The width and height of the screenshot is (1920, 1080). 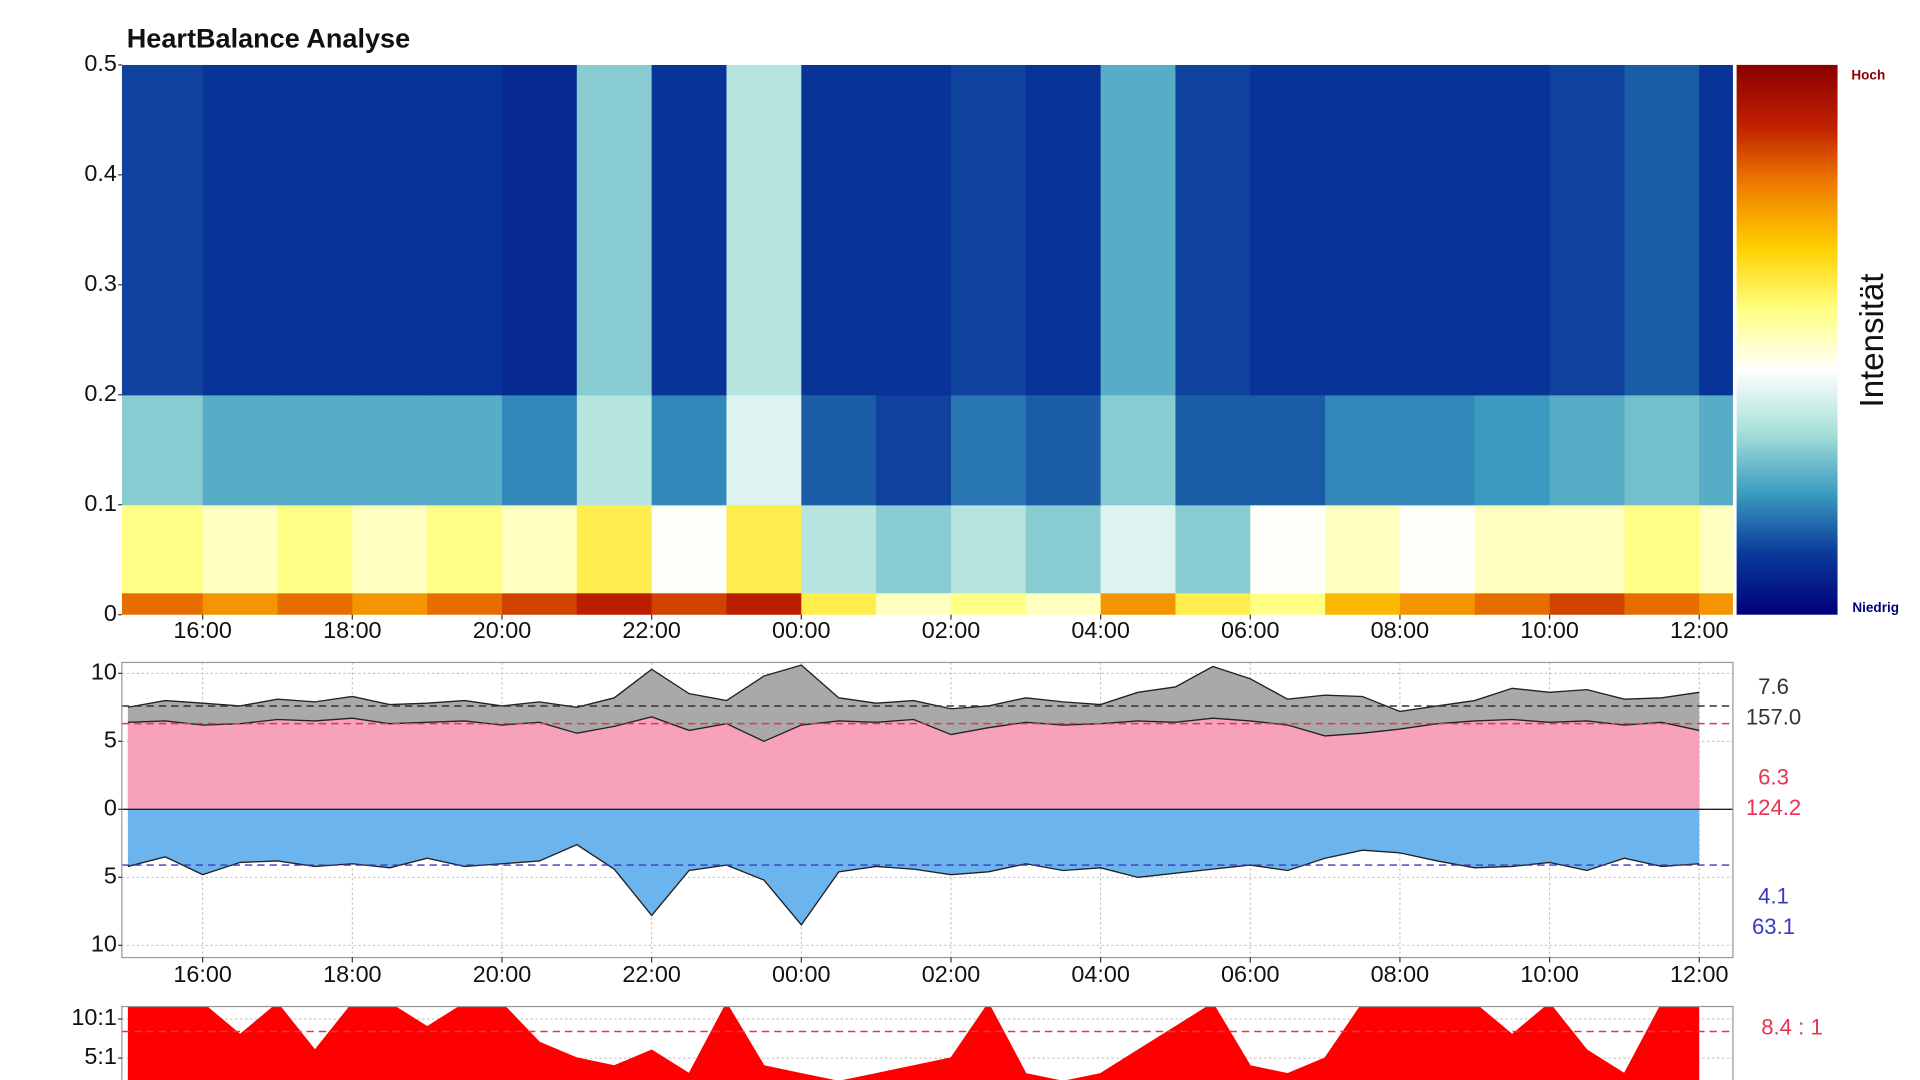 What do you see at coordinates (1250, 630) in the screenshot?
I see `x-tick-label: 06:00` at bounding box center [1250, 630].